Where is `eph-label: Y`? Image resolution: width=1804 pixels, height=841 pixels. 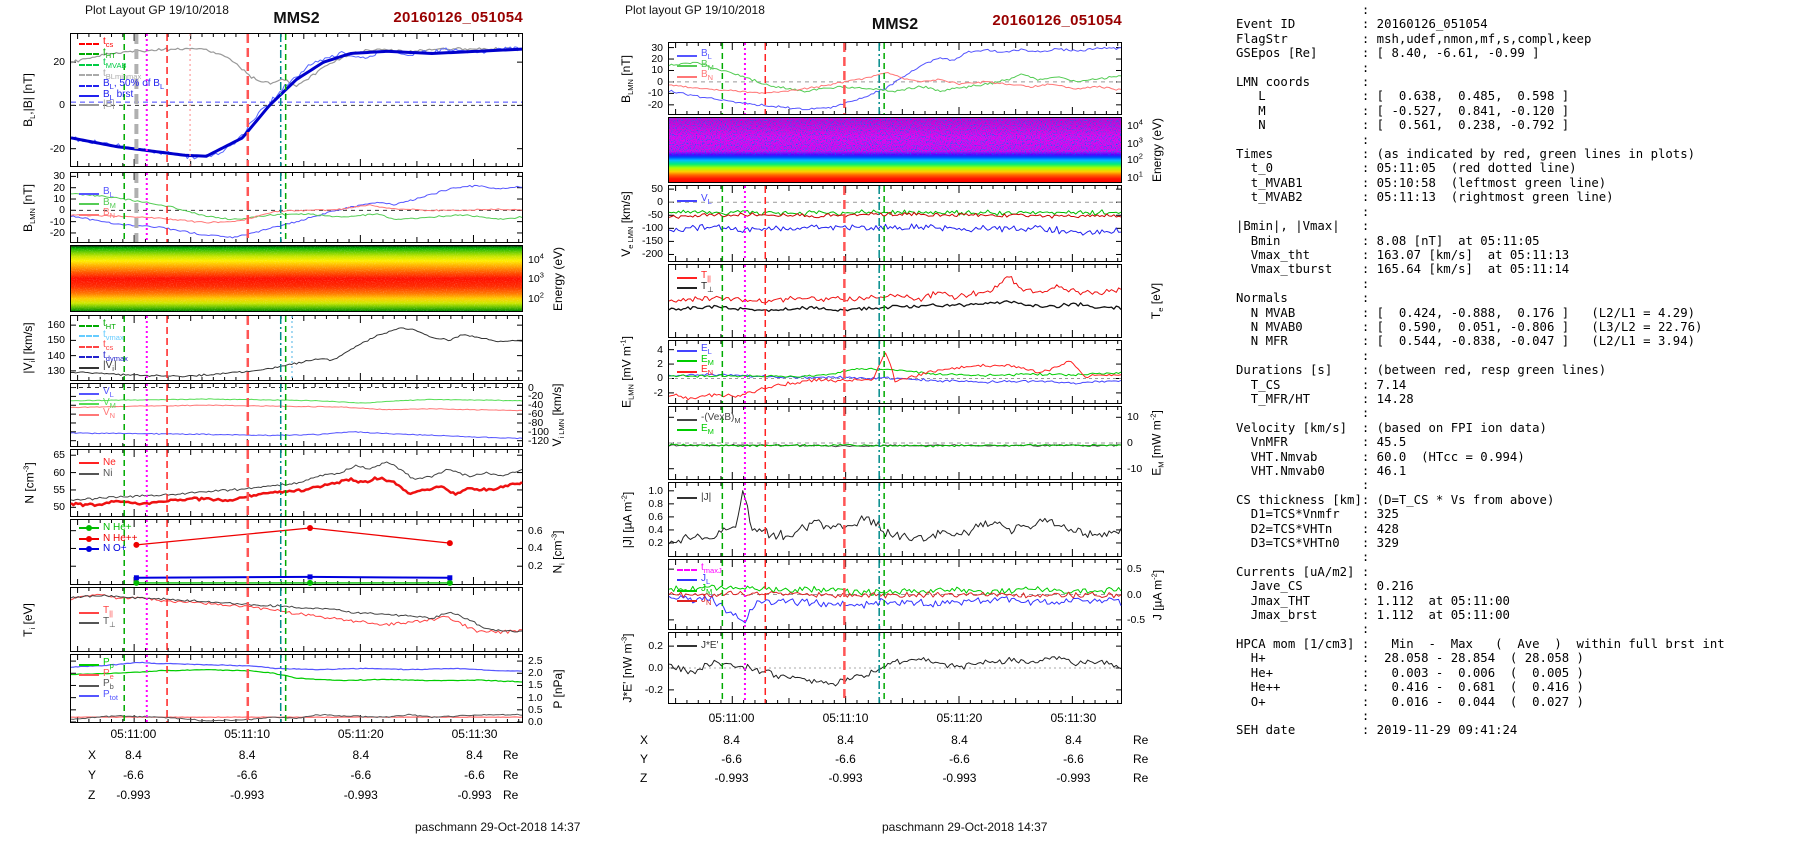 eph-label: Y is located at coordinates (644, 759).